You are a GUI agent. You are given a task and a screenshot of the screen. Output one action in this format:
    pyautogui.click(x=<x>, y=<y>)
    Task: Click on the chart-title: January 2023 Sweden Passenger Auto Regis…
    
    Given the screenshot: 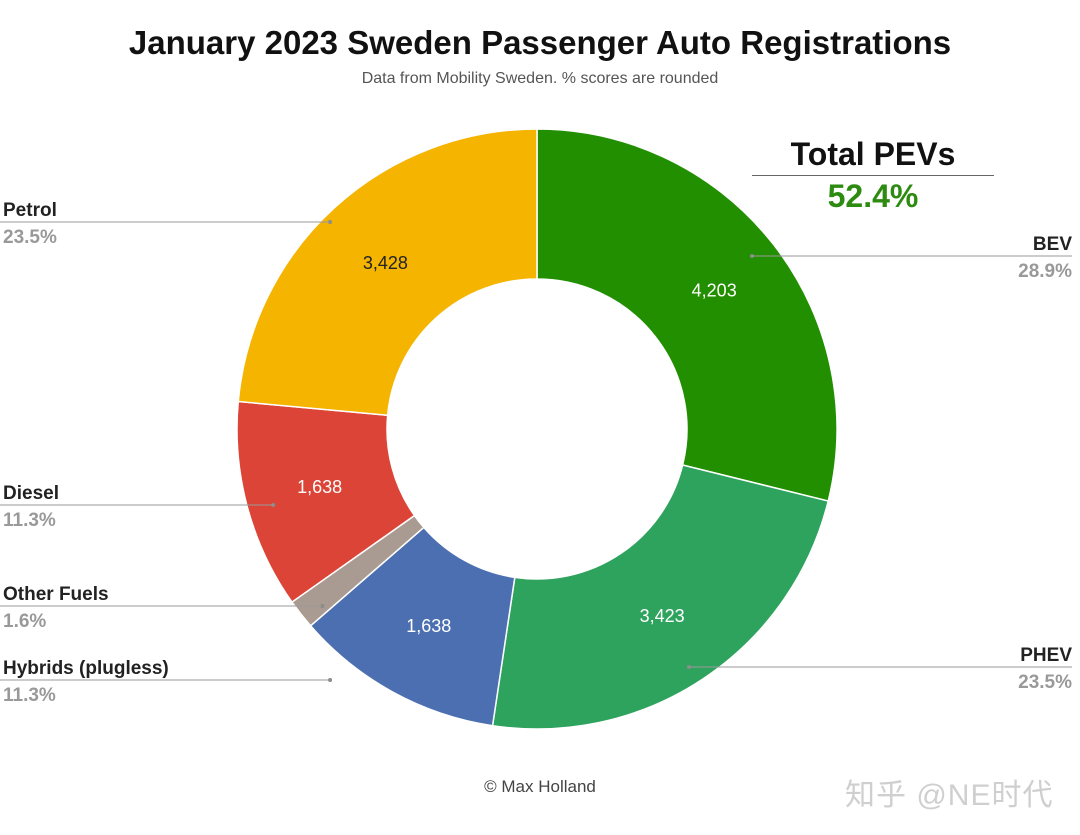 What is the action you would take?
    pyautogui.click(x=540, y=42)
    